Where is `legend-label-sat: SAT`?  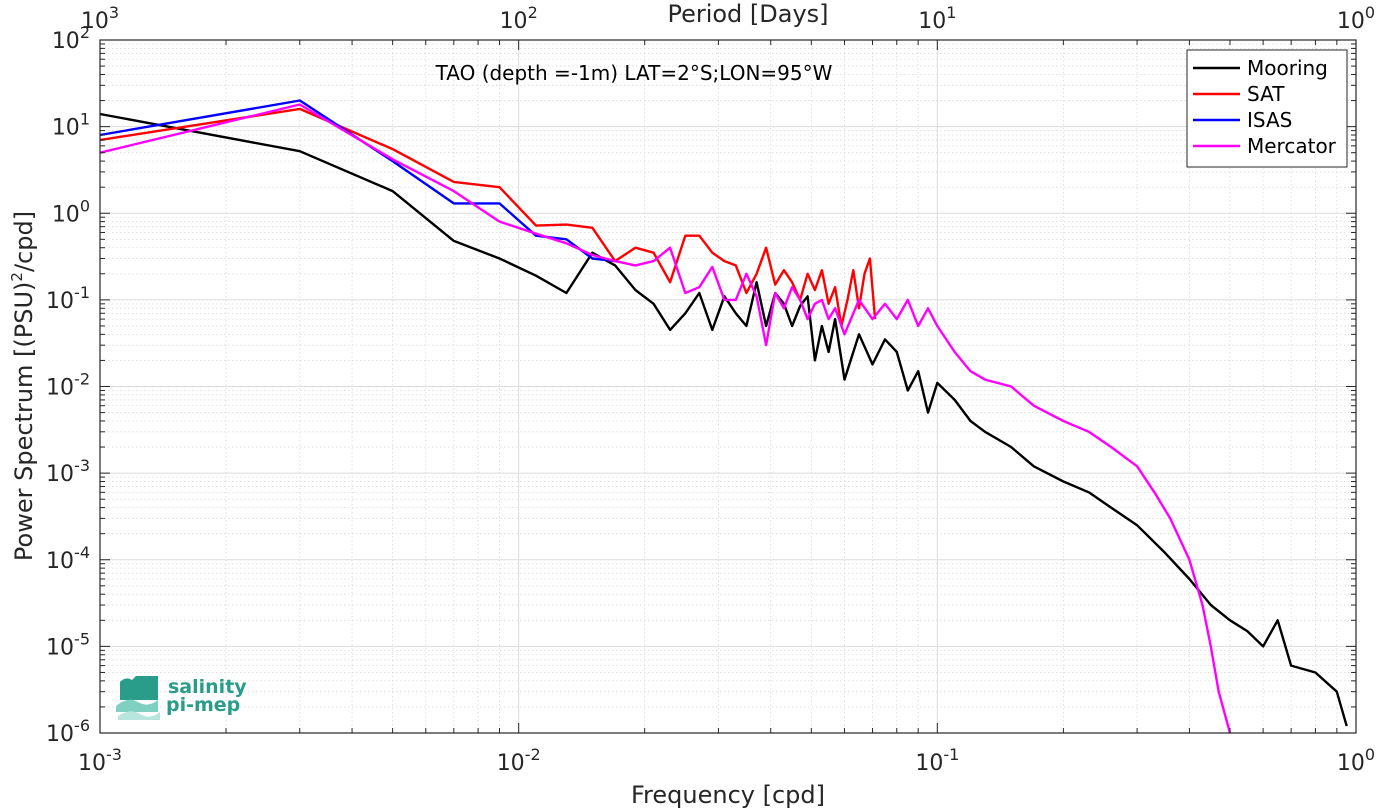 legend-label-sat: SAT is located at coordinates (1266, 94).